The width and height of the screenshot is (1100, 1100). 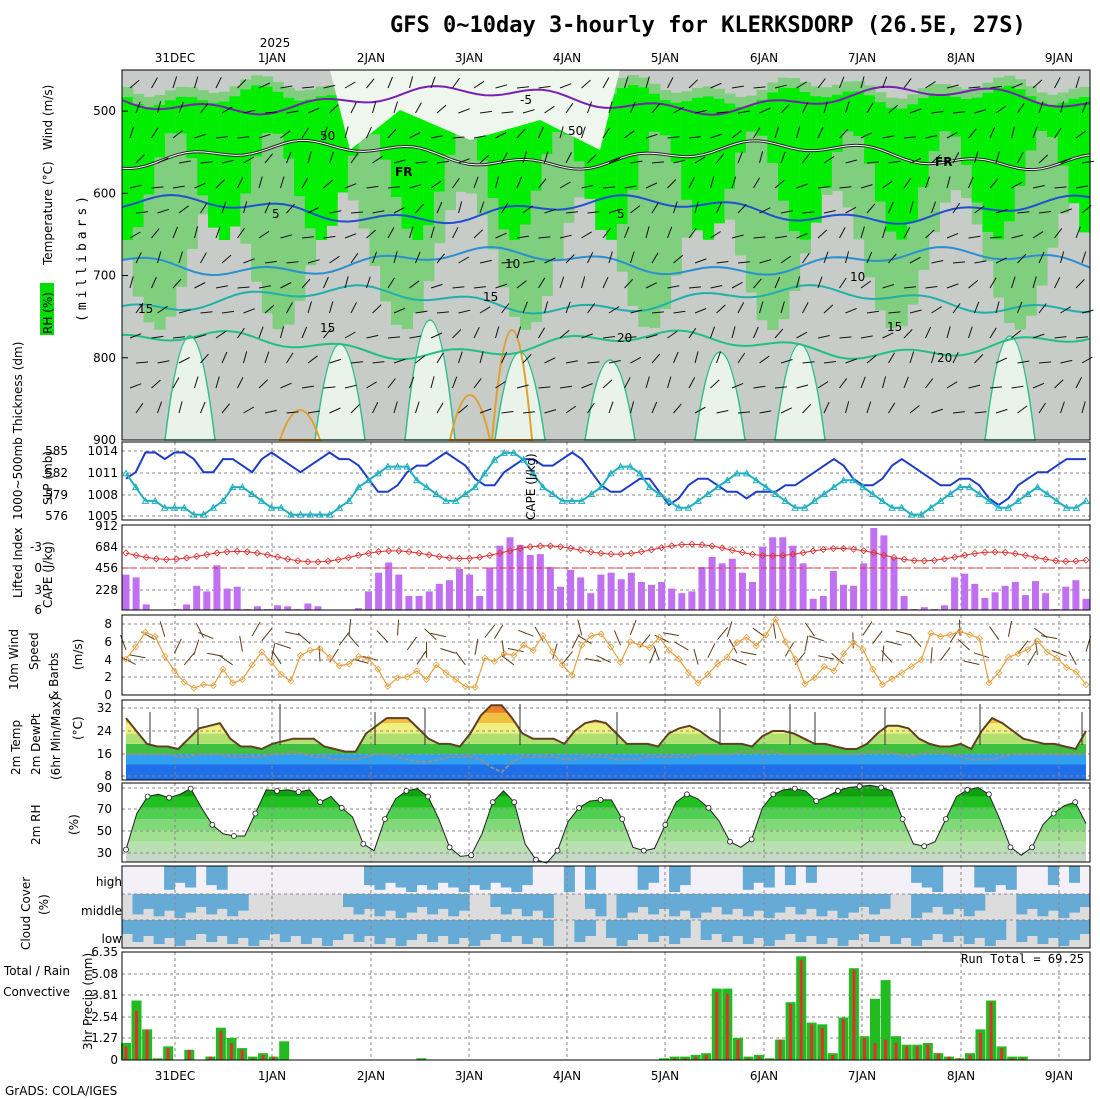 What do you see at coordinates (47, 309) in the screenshot?
I see `rh-swatch` at bounding box center [47, 309].